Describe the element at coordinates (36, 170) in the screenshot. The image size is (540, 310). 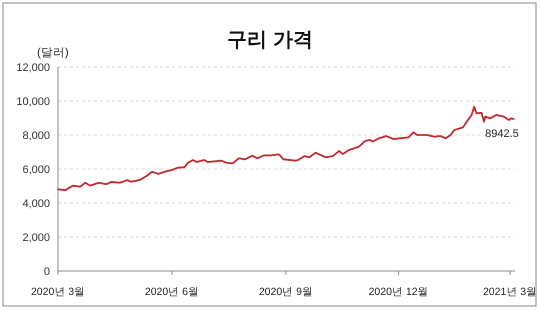
I see `y-tick-label: 6,000` at that location.